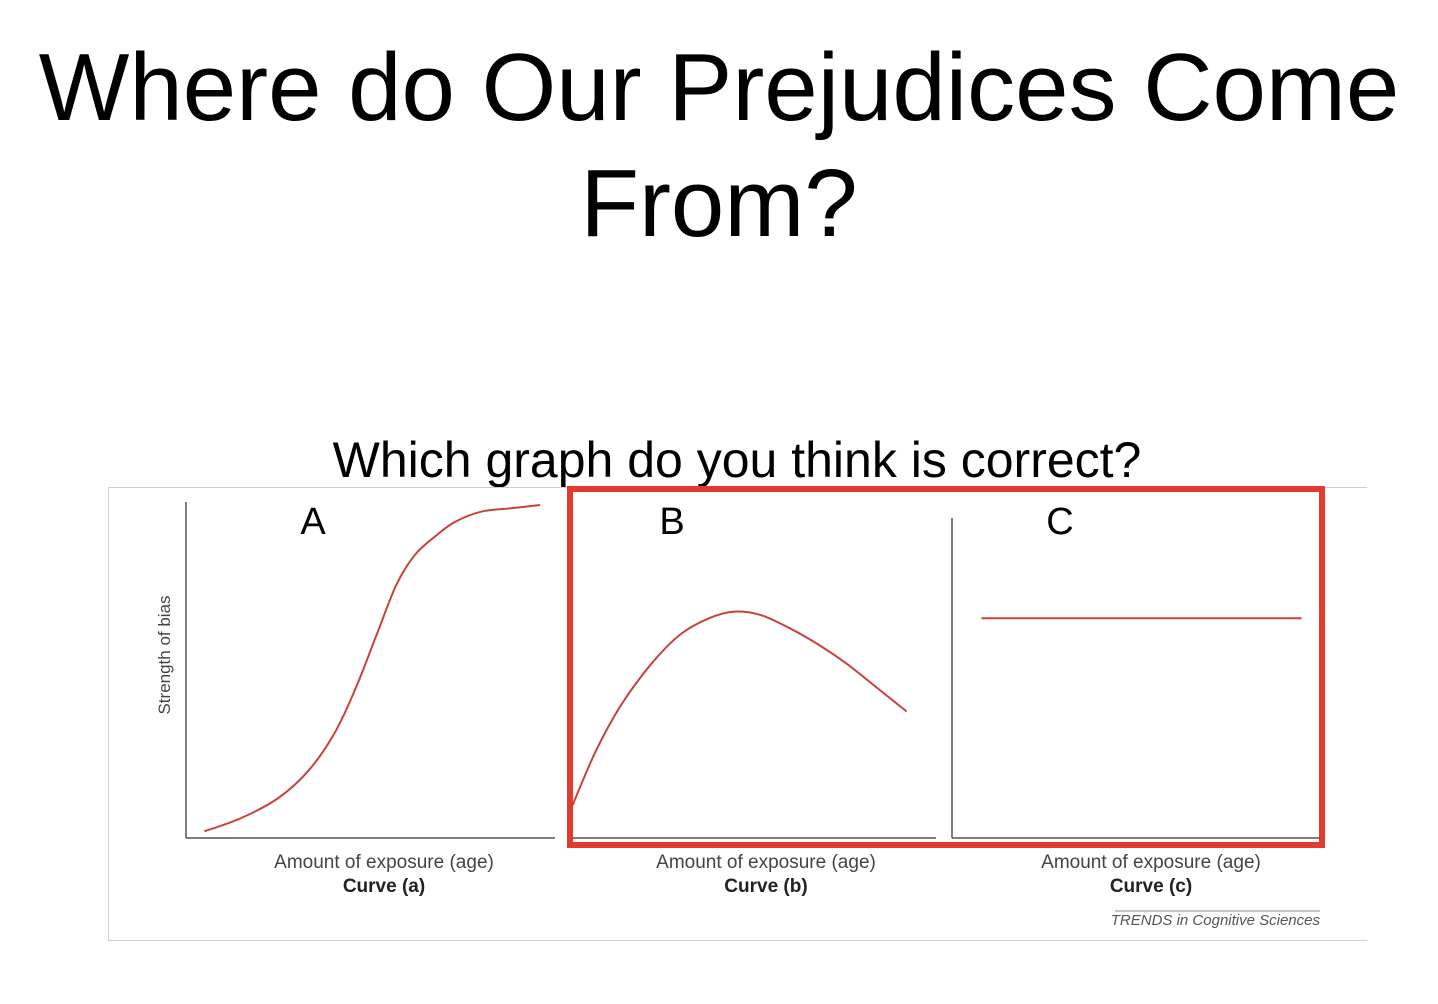 The image size is (1438, 1004). What do you see at coordinates (372, 668) in the screenshot?
I see `curve-a-line` at bounding box center [372, 668].